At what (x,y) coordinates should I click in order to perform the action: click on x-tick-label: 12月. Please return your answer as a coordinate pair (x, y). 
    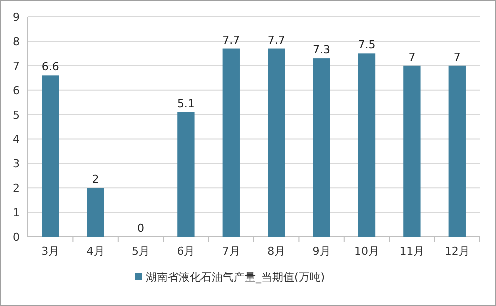
    Looking at the image, I should click on (457, 251).